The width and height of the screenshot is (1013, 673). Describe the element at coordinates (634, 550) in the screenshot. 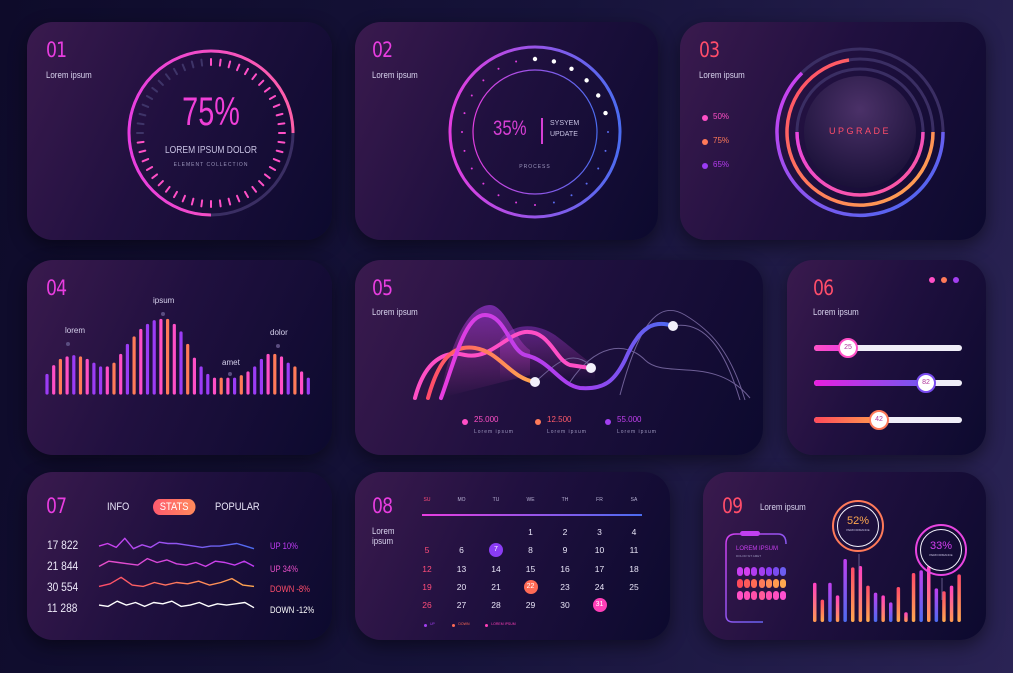

I see `calendar-day: 11` at that location.